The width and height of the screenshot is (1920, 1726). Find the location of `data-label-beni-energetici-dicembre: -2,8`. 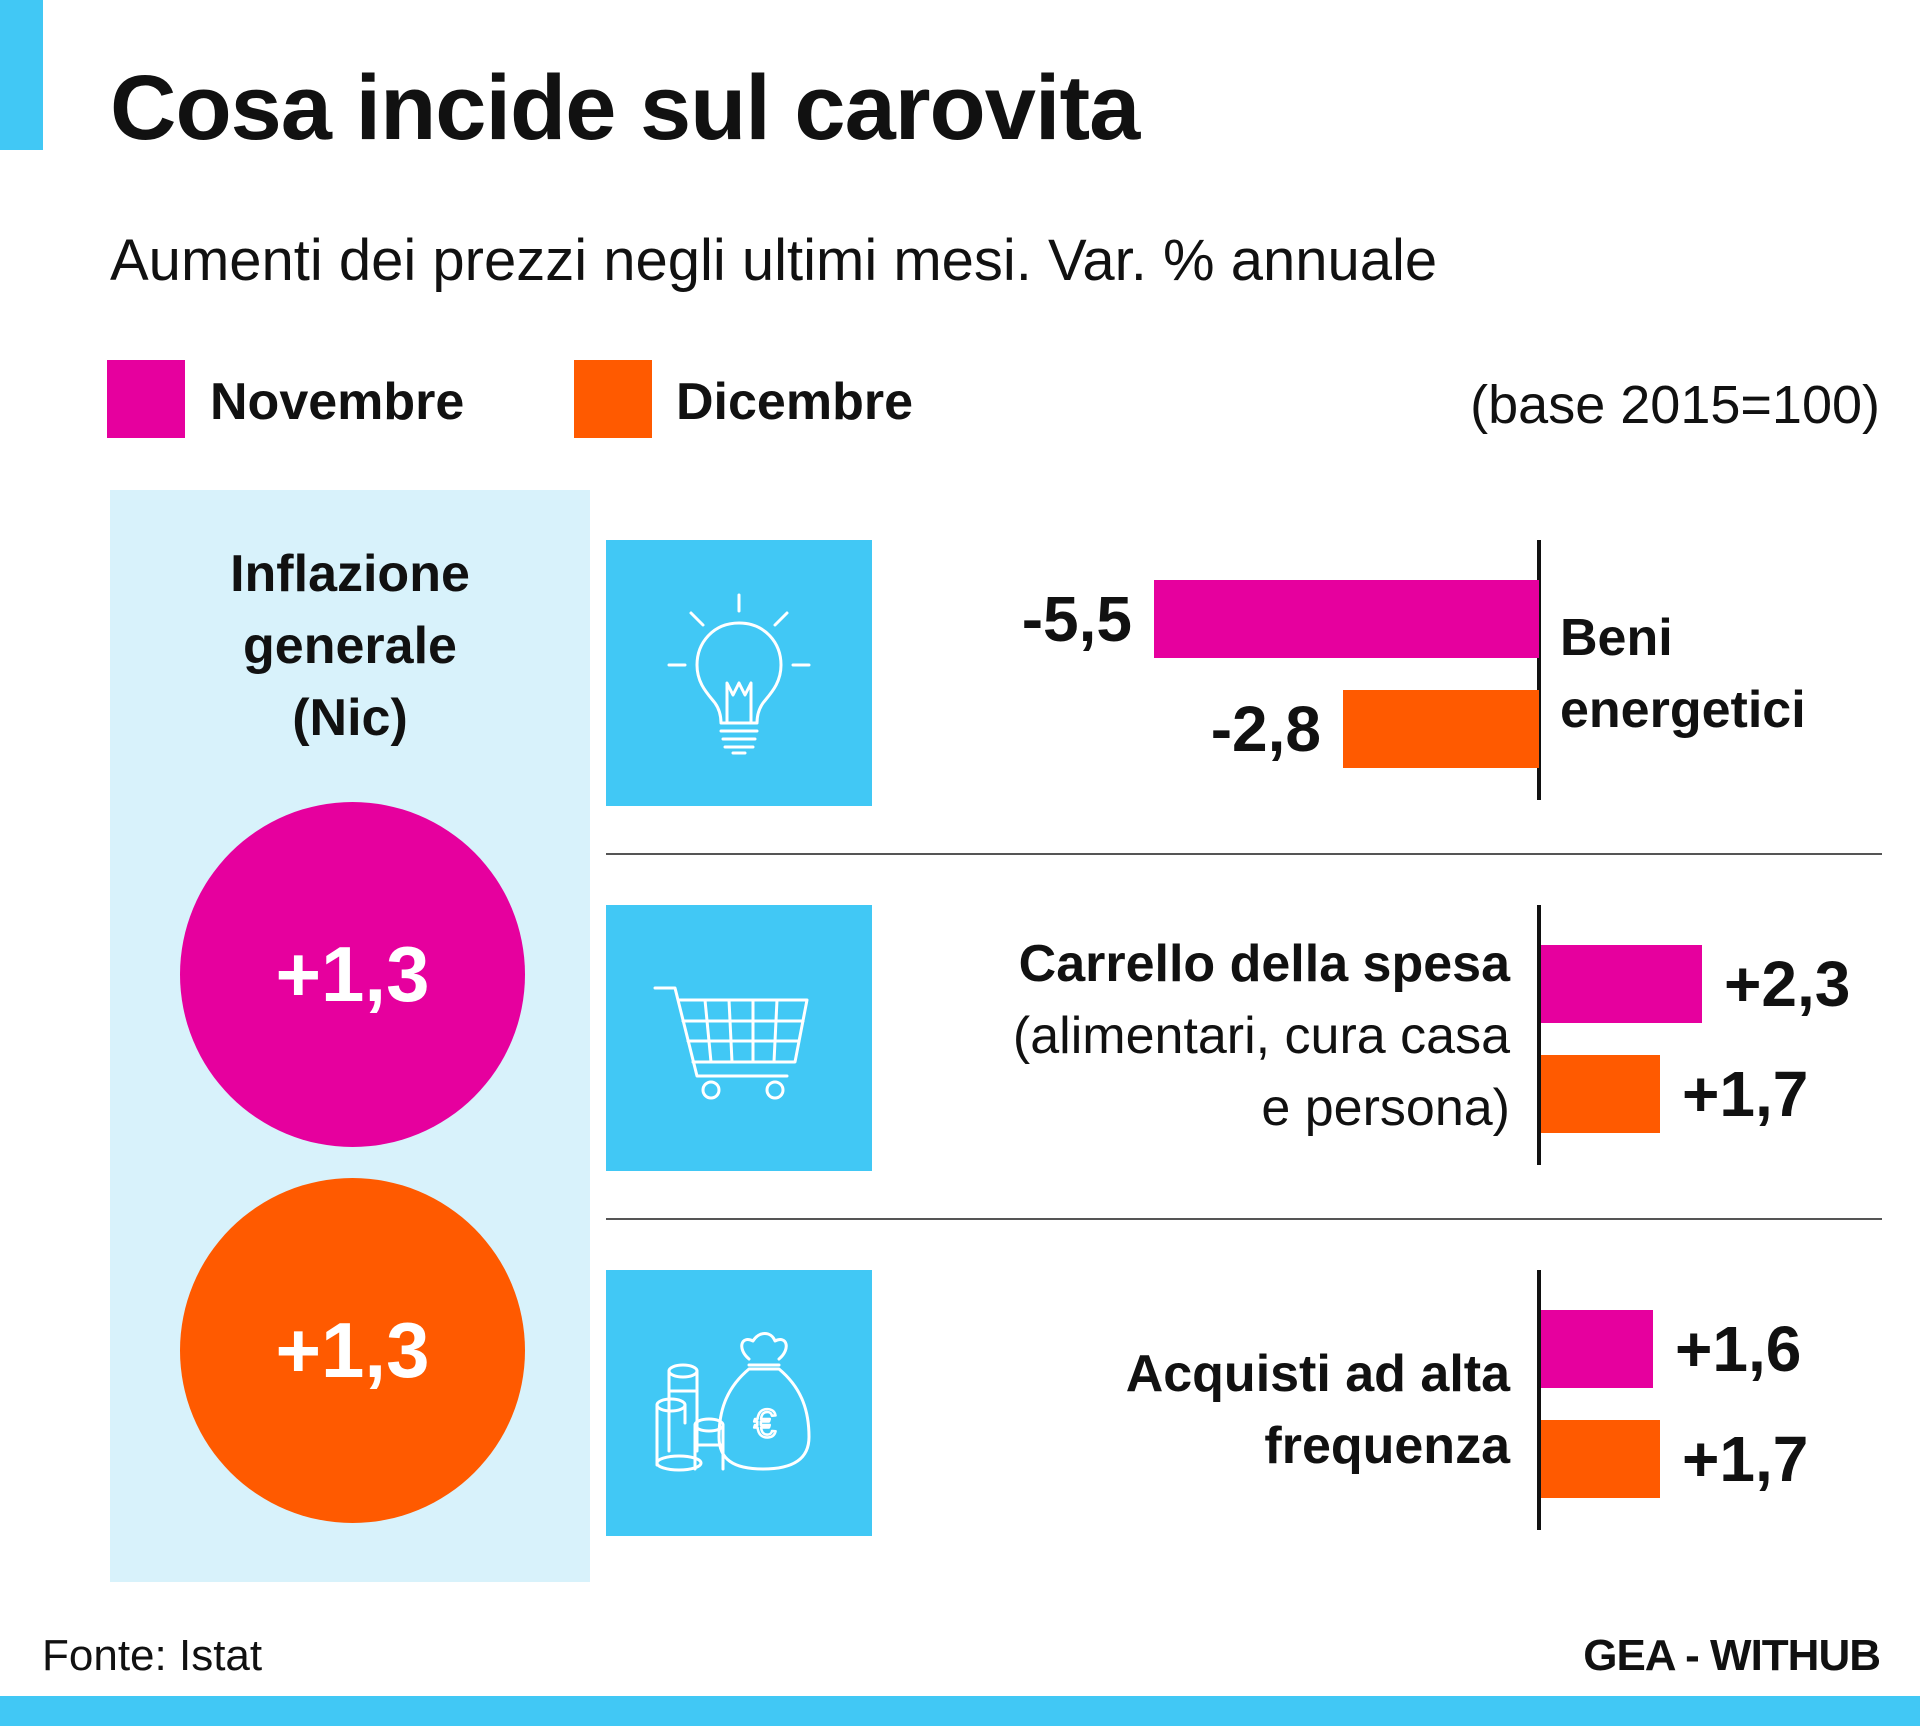

data-label-beni-energetici-dicembre: -2,8 is located at coordinates (1266, 729).